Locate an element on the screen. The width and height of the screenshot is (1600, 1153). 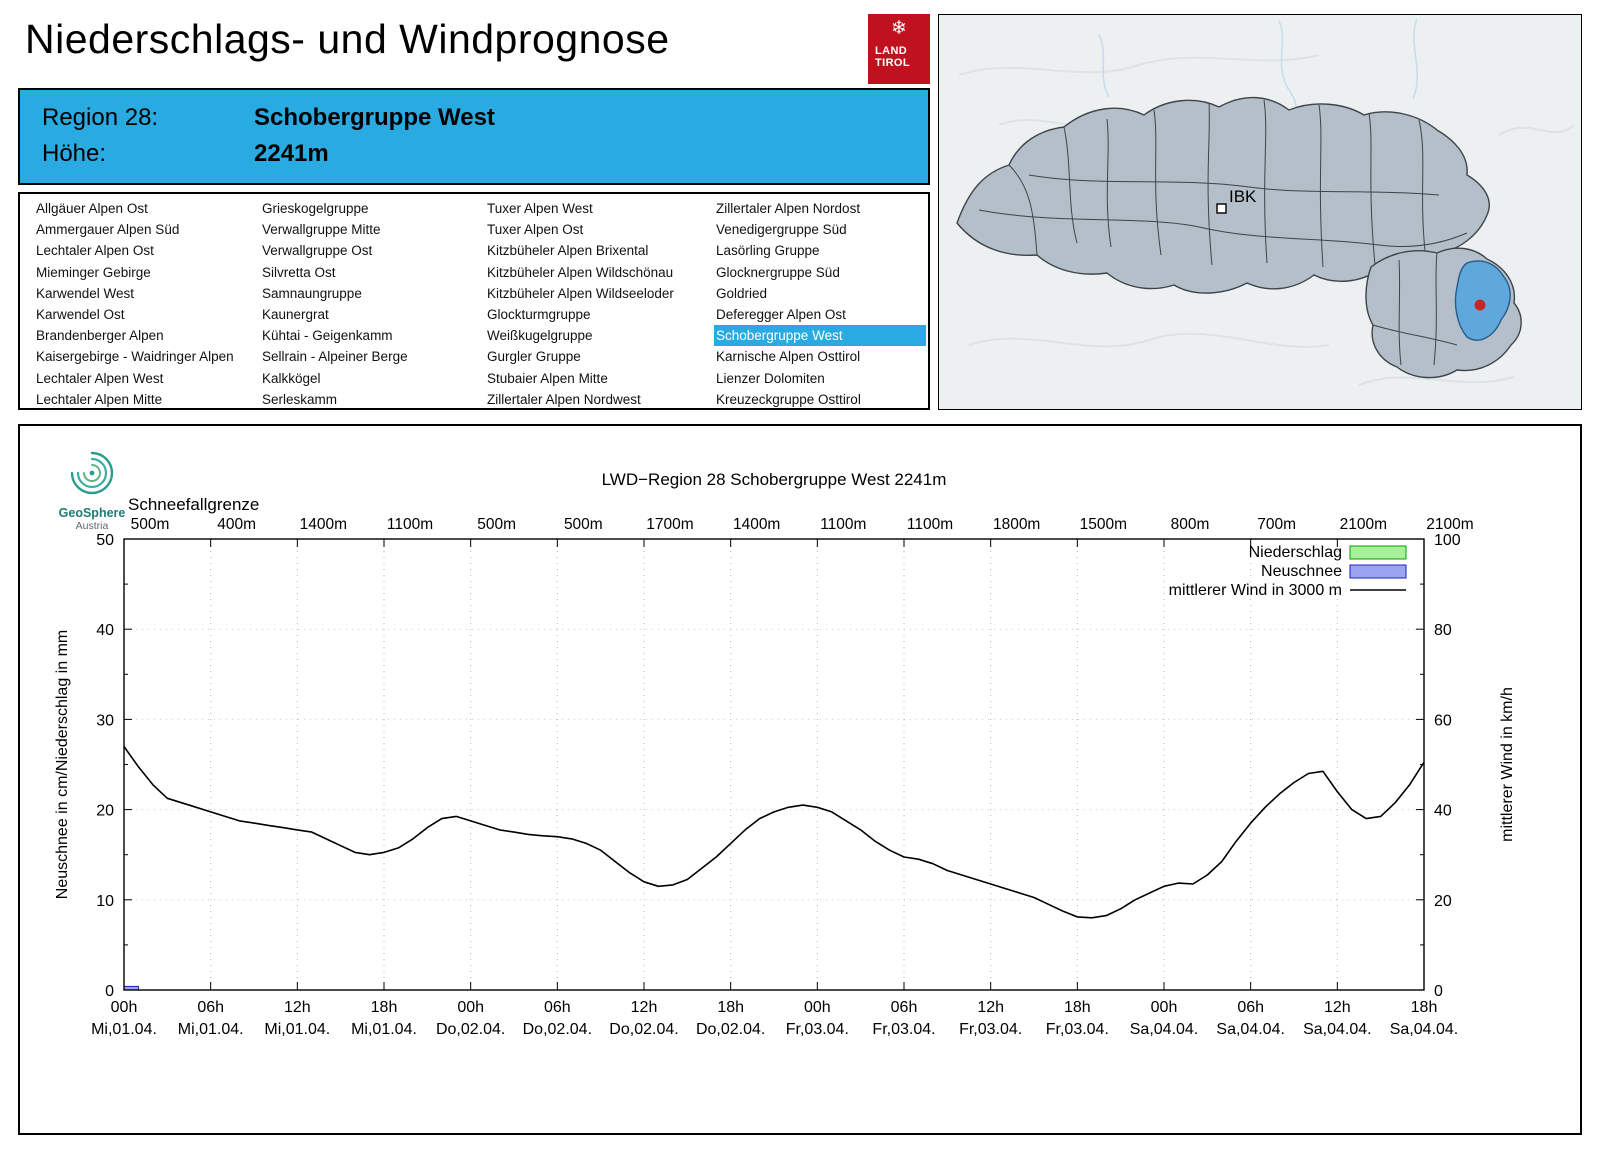
y-left-tick: 20 is located at coordinates (105, 811).